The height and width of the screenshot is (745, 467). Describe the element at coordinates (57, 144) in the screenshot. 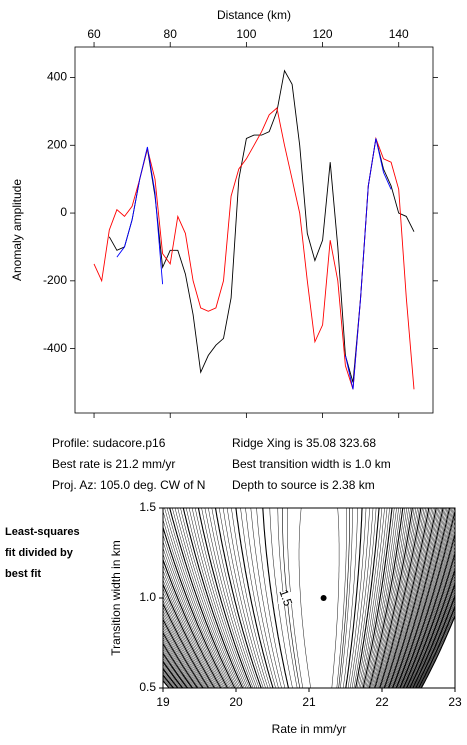

I see `y-tick-label: 200` at that location.